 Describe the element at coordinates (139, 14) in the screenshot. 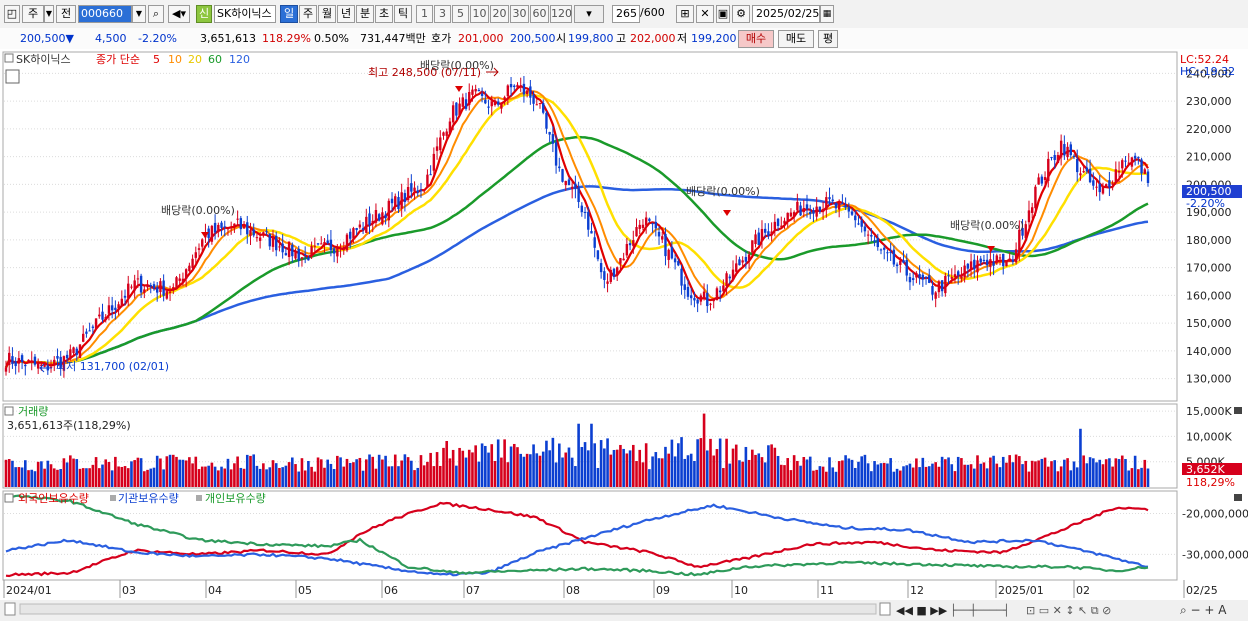

I see `code-dropdown-icon: ▼` at that location.